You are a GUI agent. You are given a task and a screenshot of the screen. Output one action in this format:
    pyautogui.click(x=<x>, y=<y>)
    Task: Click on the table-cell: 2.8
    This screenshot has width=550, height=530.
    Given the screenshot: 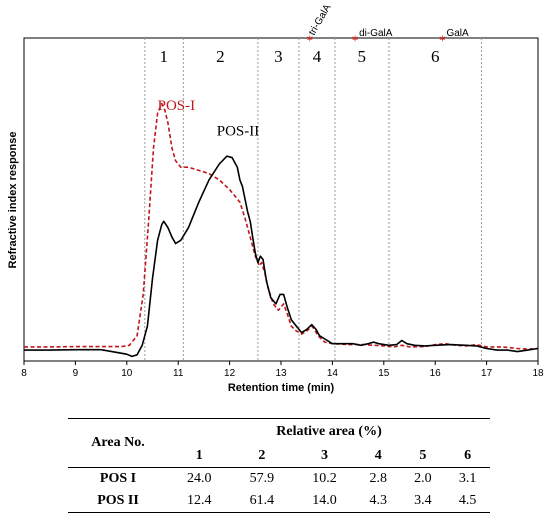 What is the action you would take?
    pyautogui.click(x=378, y=478)
    